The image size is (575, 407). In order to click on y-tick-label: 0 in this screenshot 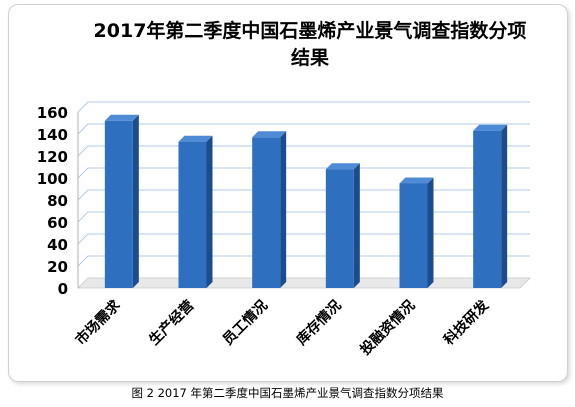, I will do `click(63, 289)`.